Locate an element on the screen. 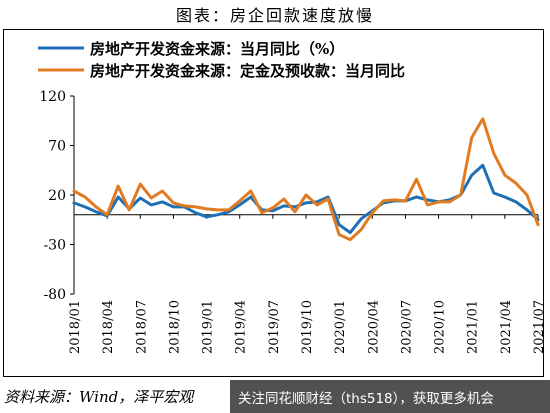 This screenshot has height=413, width=550. x-tick-label: 2018/01 is located at coordinates (75, 327).